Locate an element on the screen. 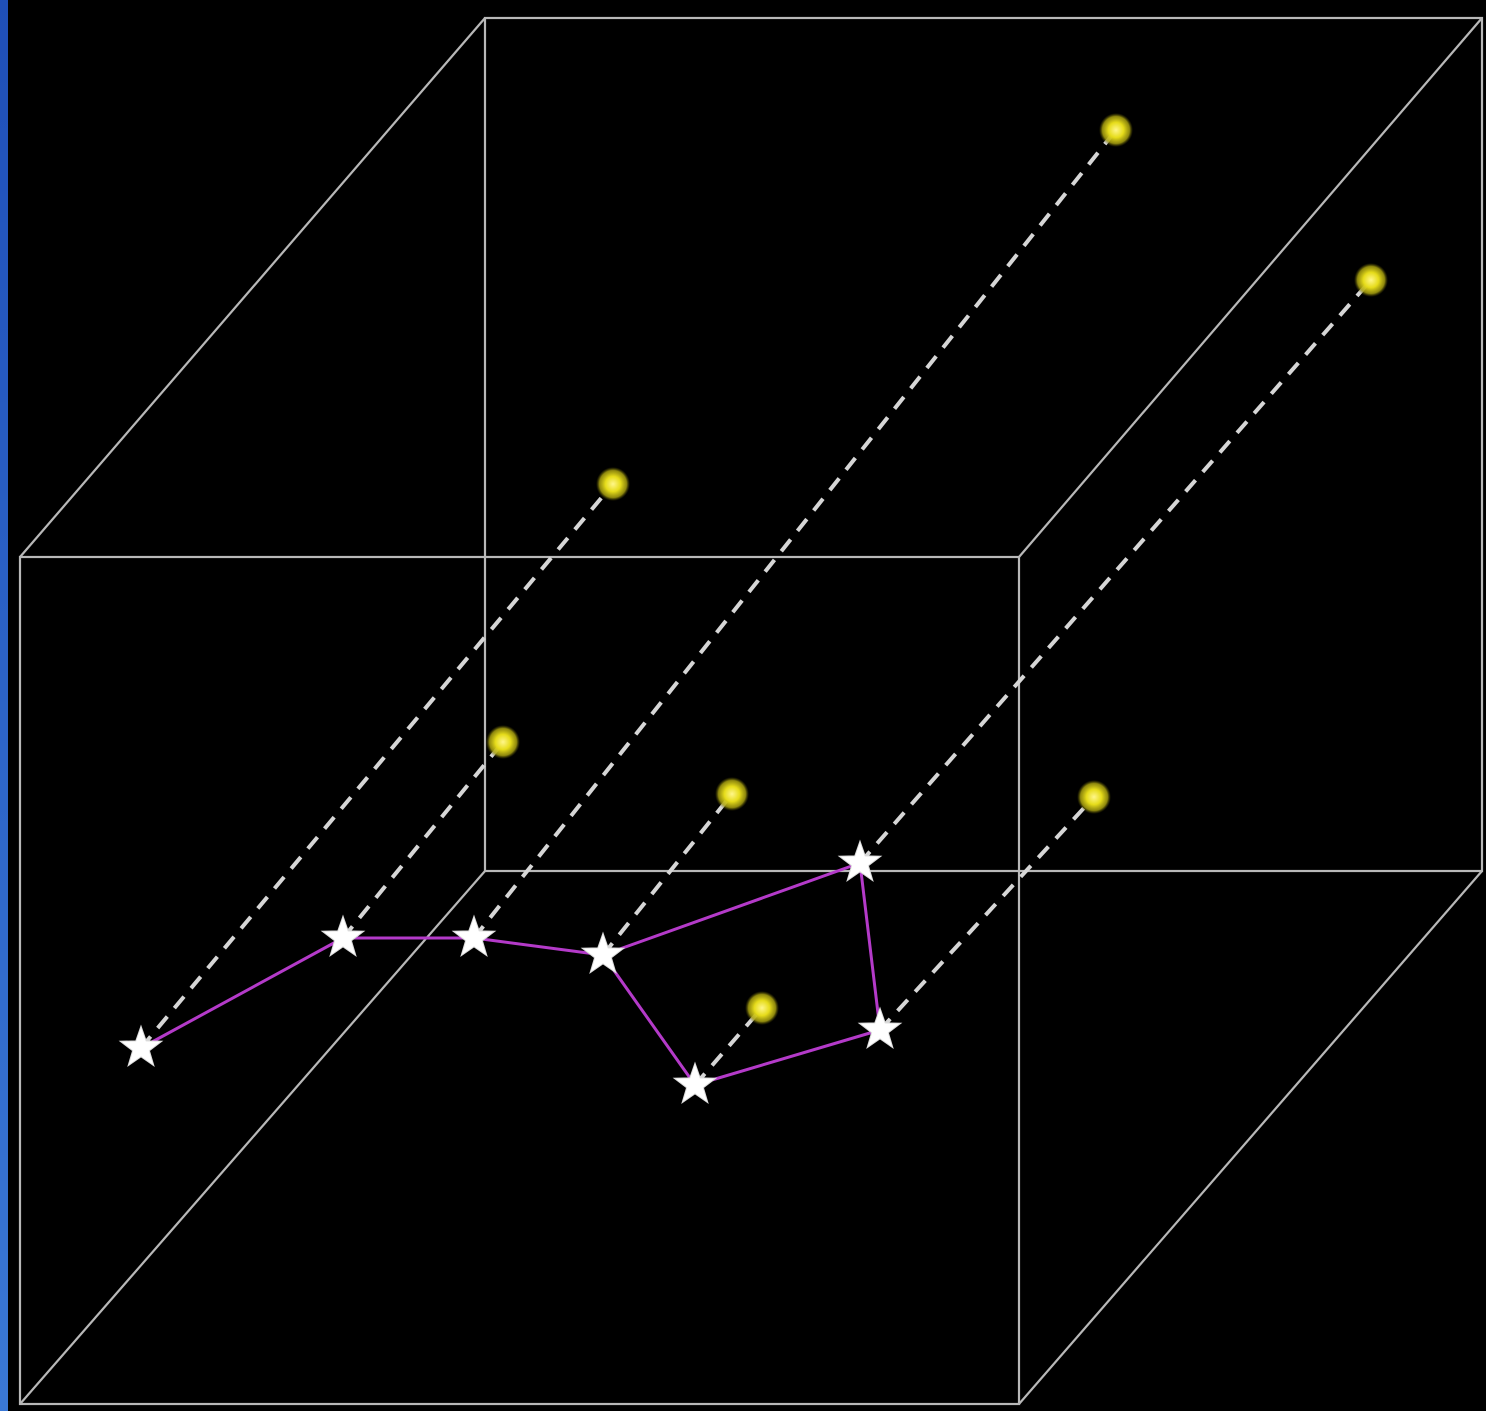 The image size is (1486, 1411). left-frame-band is located at coordinates (4, 705).